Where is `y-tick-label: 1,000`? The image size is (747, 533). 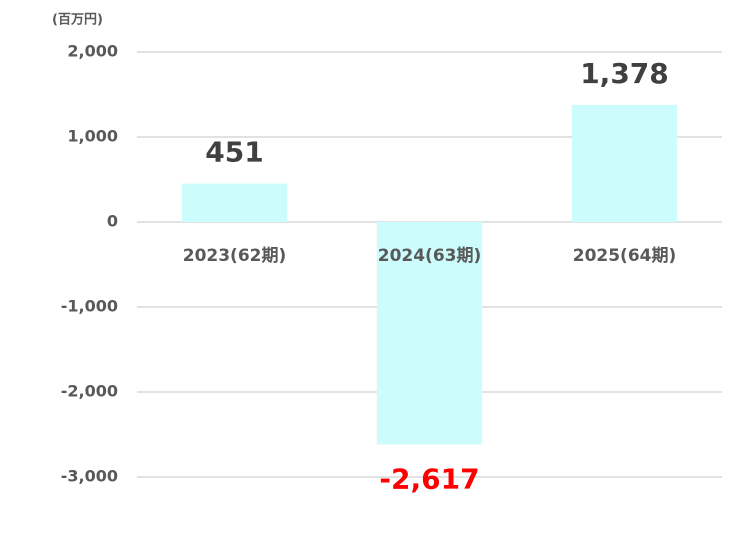 y-tick-label: 1,000 is located at coordinates (92, 136).